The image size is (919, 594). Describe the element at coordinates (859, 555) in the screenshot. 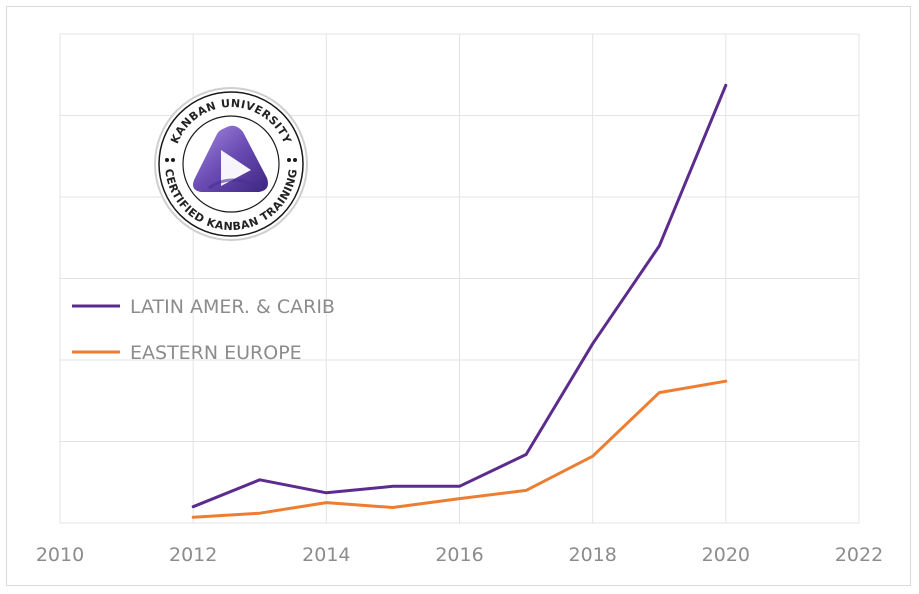

I see `x-tick-label-2022: 2022` at that location.